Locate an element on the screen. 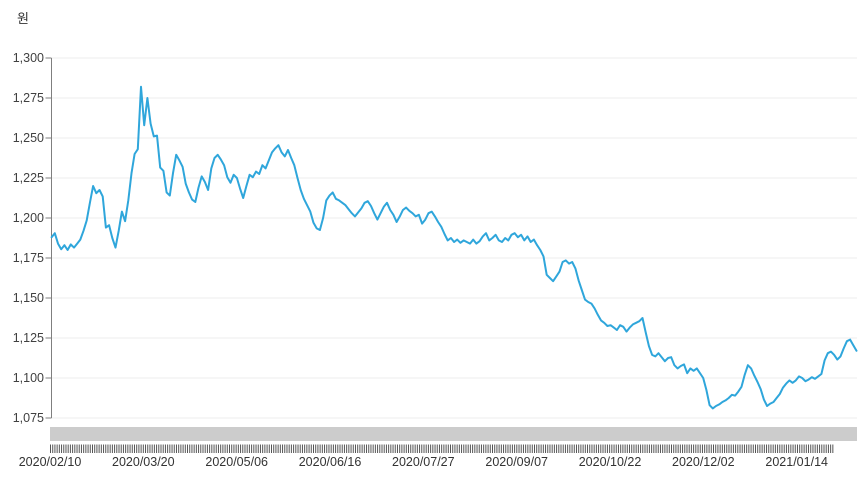 Image resolution: width=868 pixels, height=481 pixels. x-tick-label: 2020/05/06 is located at coordinates (236, 462).